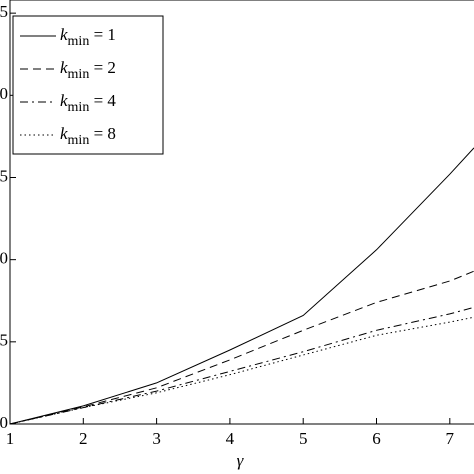 The width and height of the screenshot is (474, 474). What do you see at coordinates (88, 37) in the screenshot?
I see `legend-label: kmin = 1` at bounding box center [88, 37].